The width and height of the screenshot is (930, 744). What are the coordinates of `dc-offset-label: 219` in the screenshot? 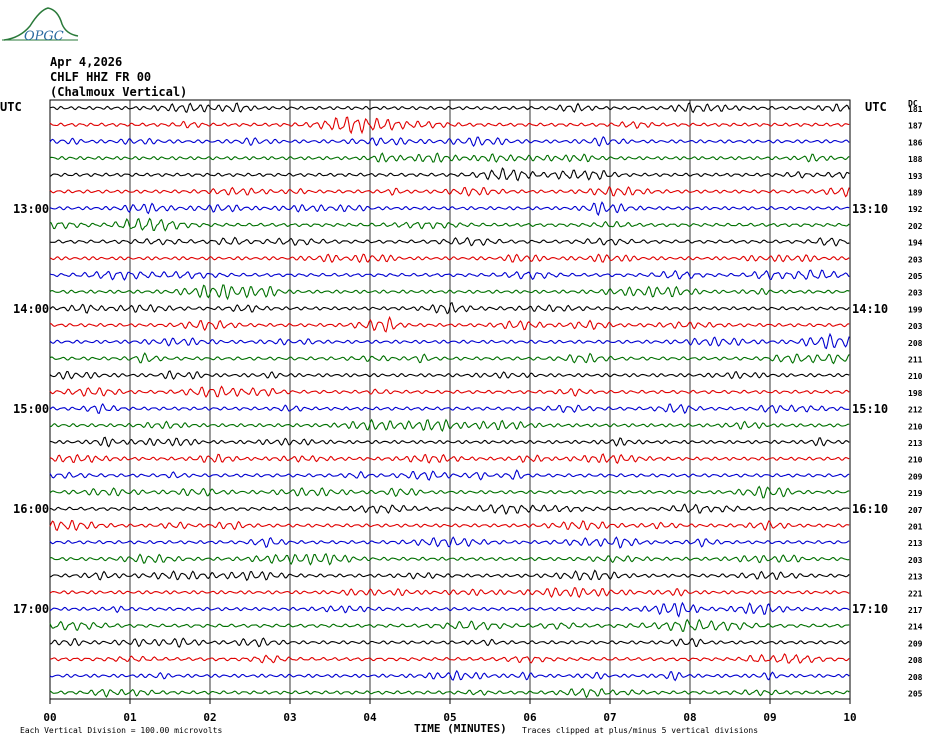 It's located at (915, 493).